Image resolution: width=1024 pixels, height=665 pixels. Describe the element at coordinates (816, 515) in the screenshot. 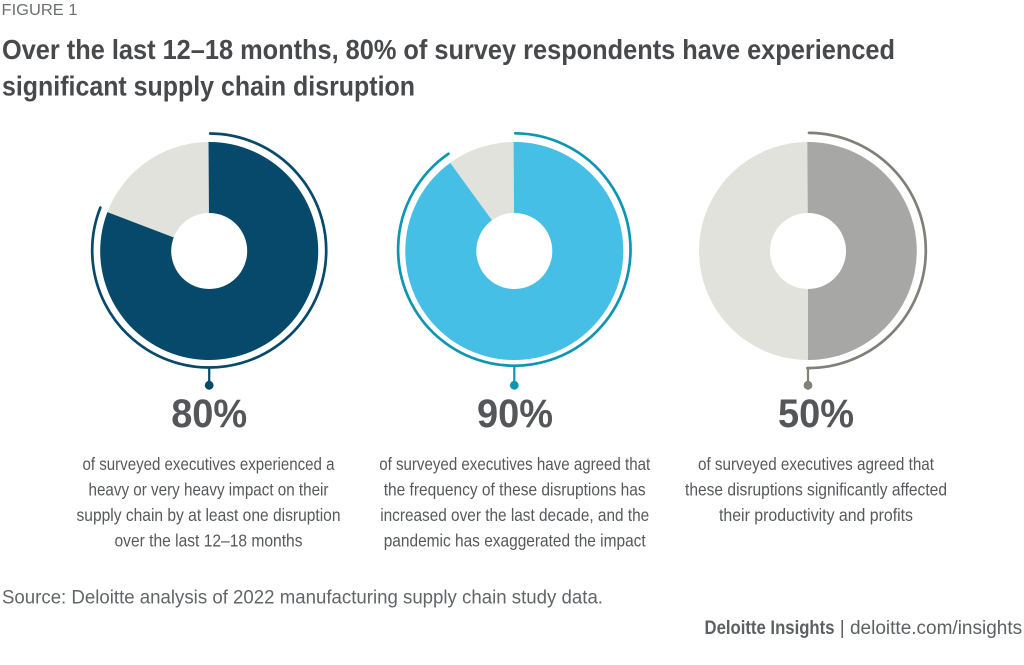

I see `svg-text: their productivity and profits` at that location.